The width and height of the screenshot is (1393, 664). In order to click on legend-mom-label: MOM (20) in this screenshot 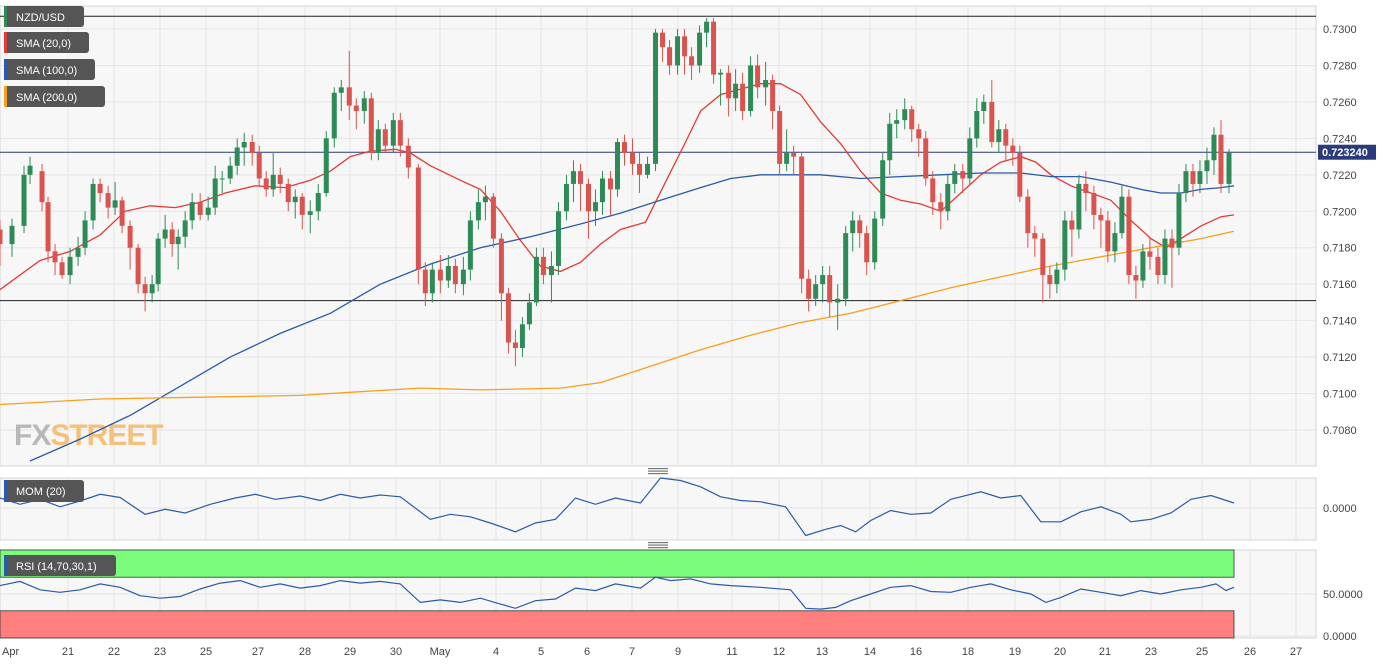, I will do `click(41, 492)`.